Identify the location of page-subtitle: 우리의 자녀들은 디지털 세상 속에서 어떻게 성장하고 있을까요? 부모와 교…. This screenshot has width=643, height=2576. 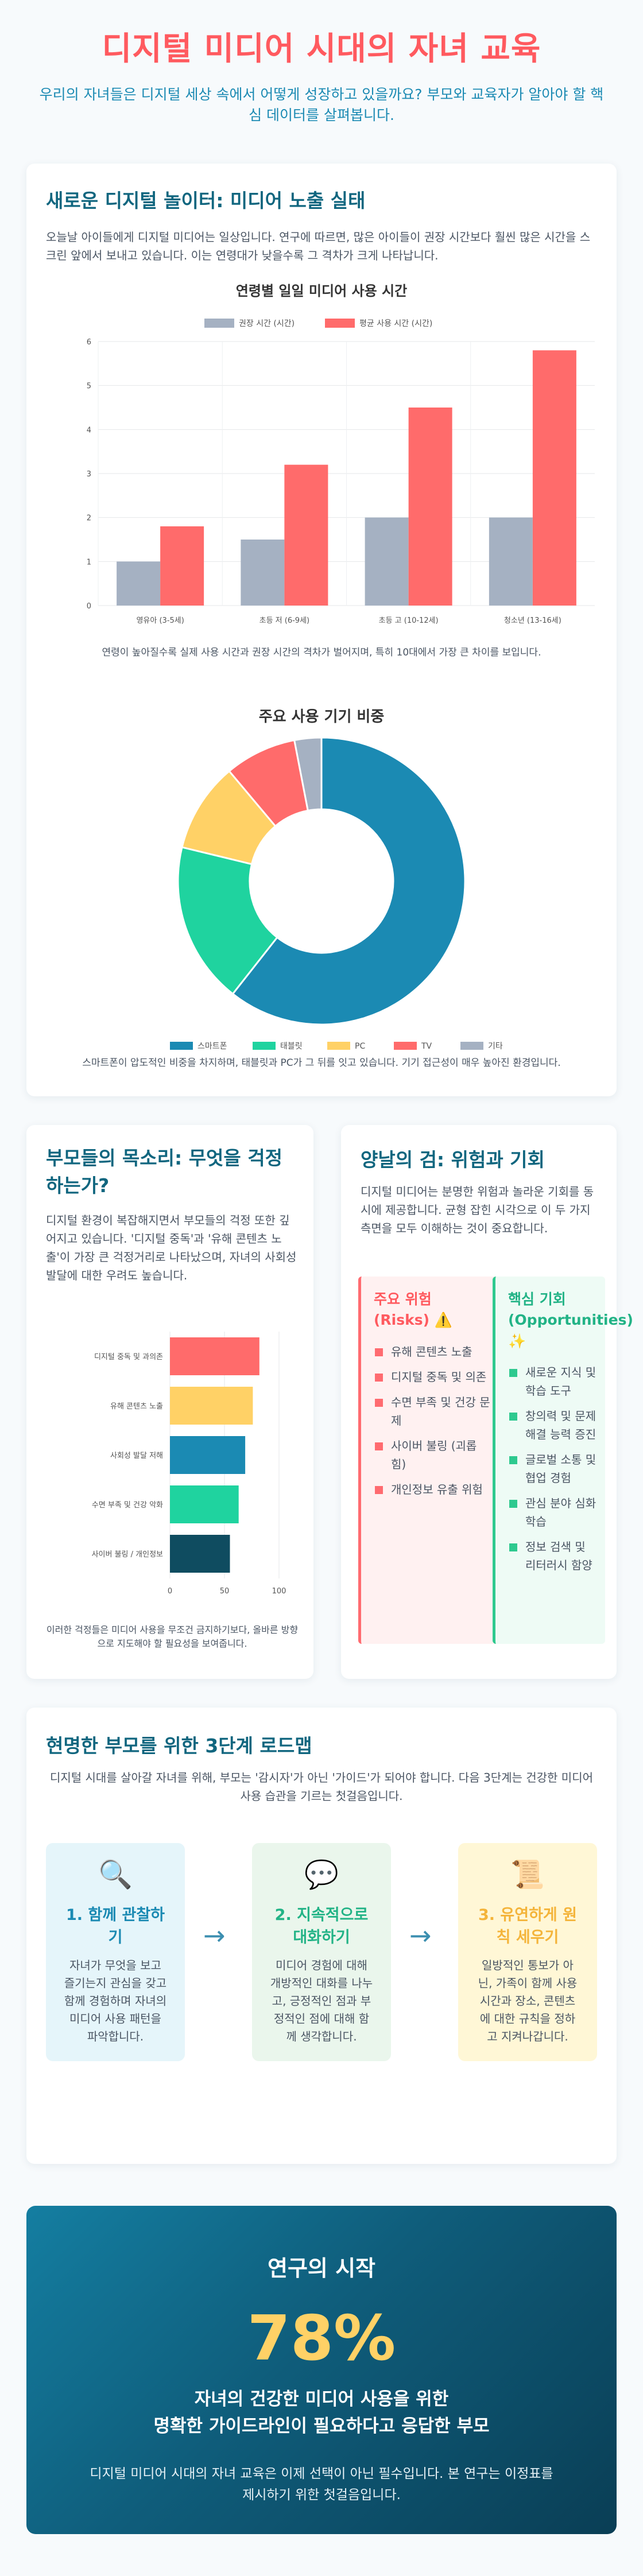
(321, 105).